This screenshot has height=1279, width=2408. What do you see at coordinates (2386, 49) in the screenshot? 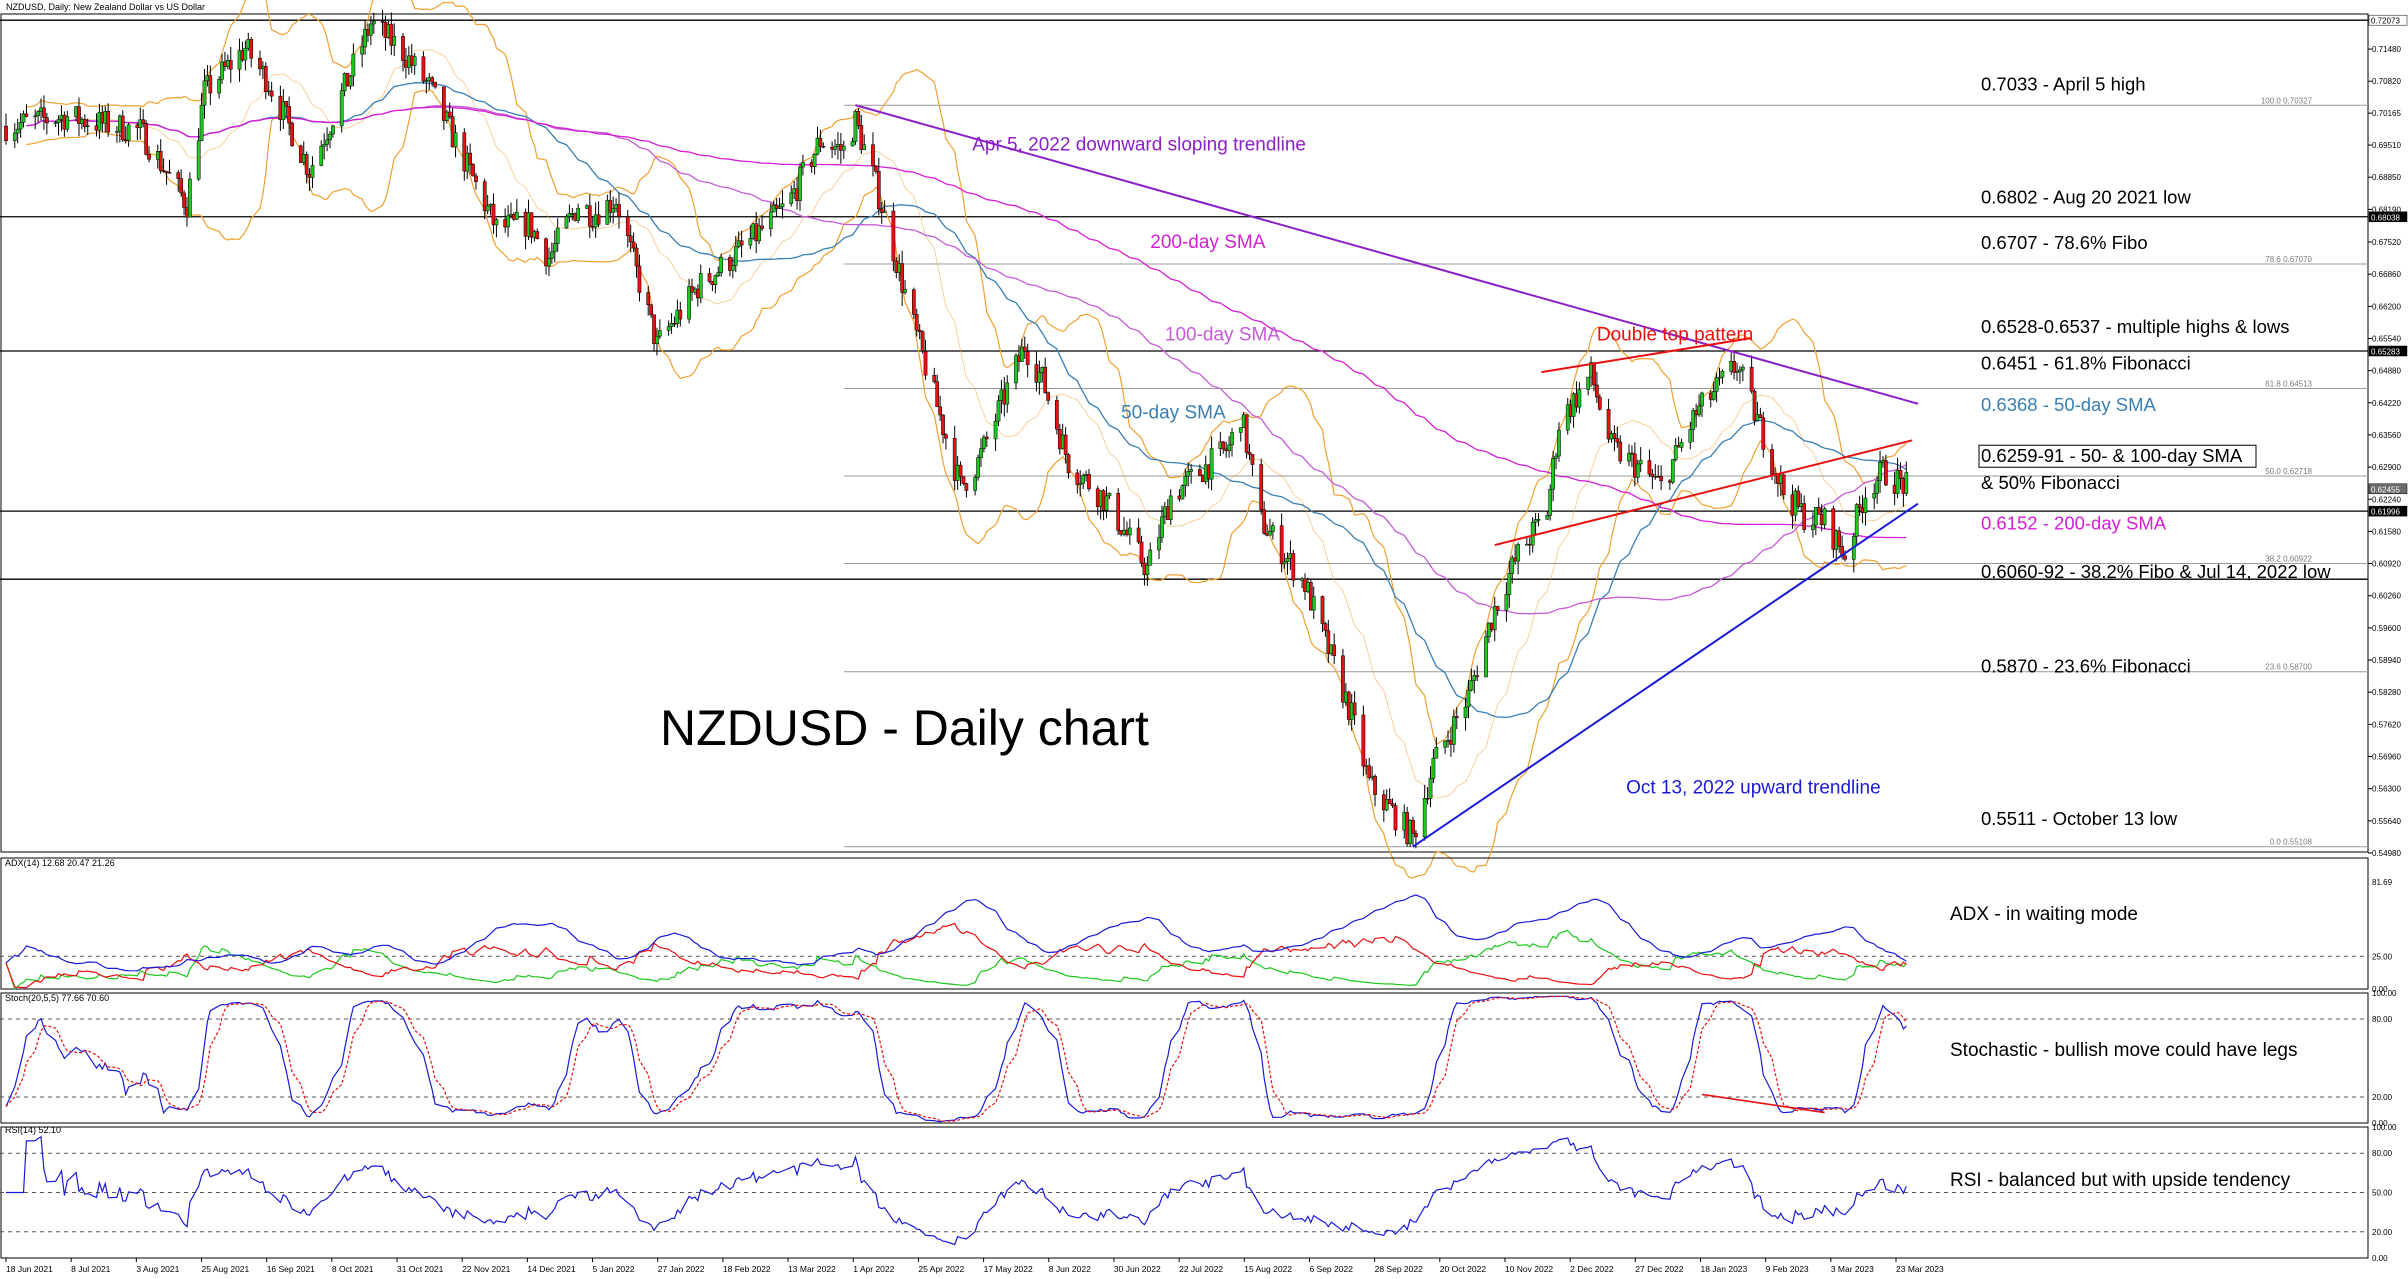
I see `price-tick-label: 0.71480` at bounding box center [2386, 49].